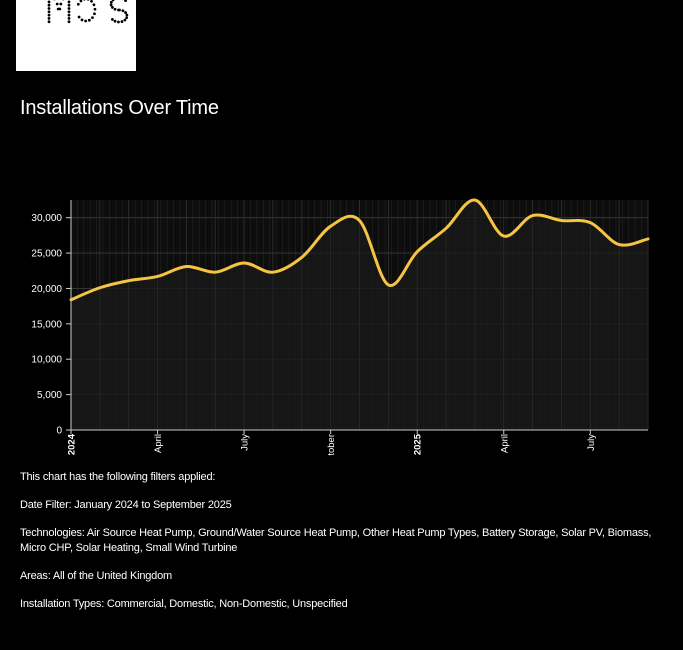 The image size is (683, 650). I want to click on x-tick-label: 2024, so click(72, 444).